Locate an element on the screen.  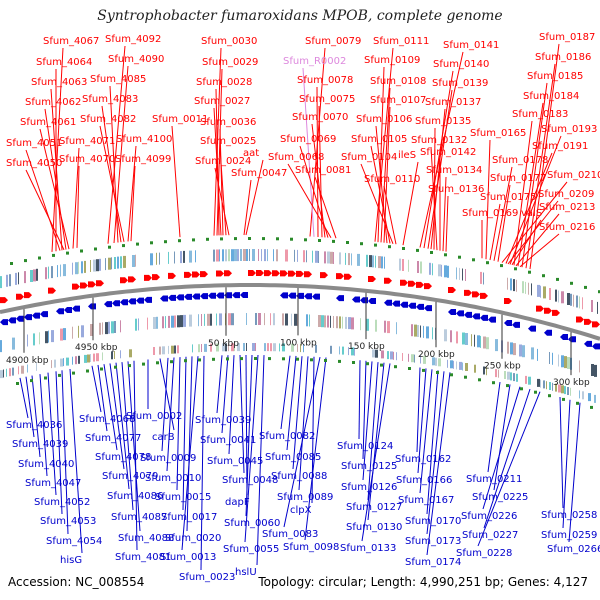
bottom-gene-label: Sfum_4087 is located at coordinates (139, 517).